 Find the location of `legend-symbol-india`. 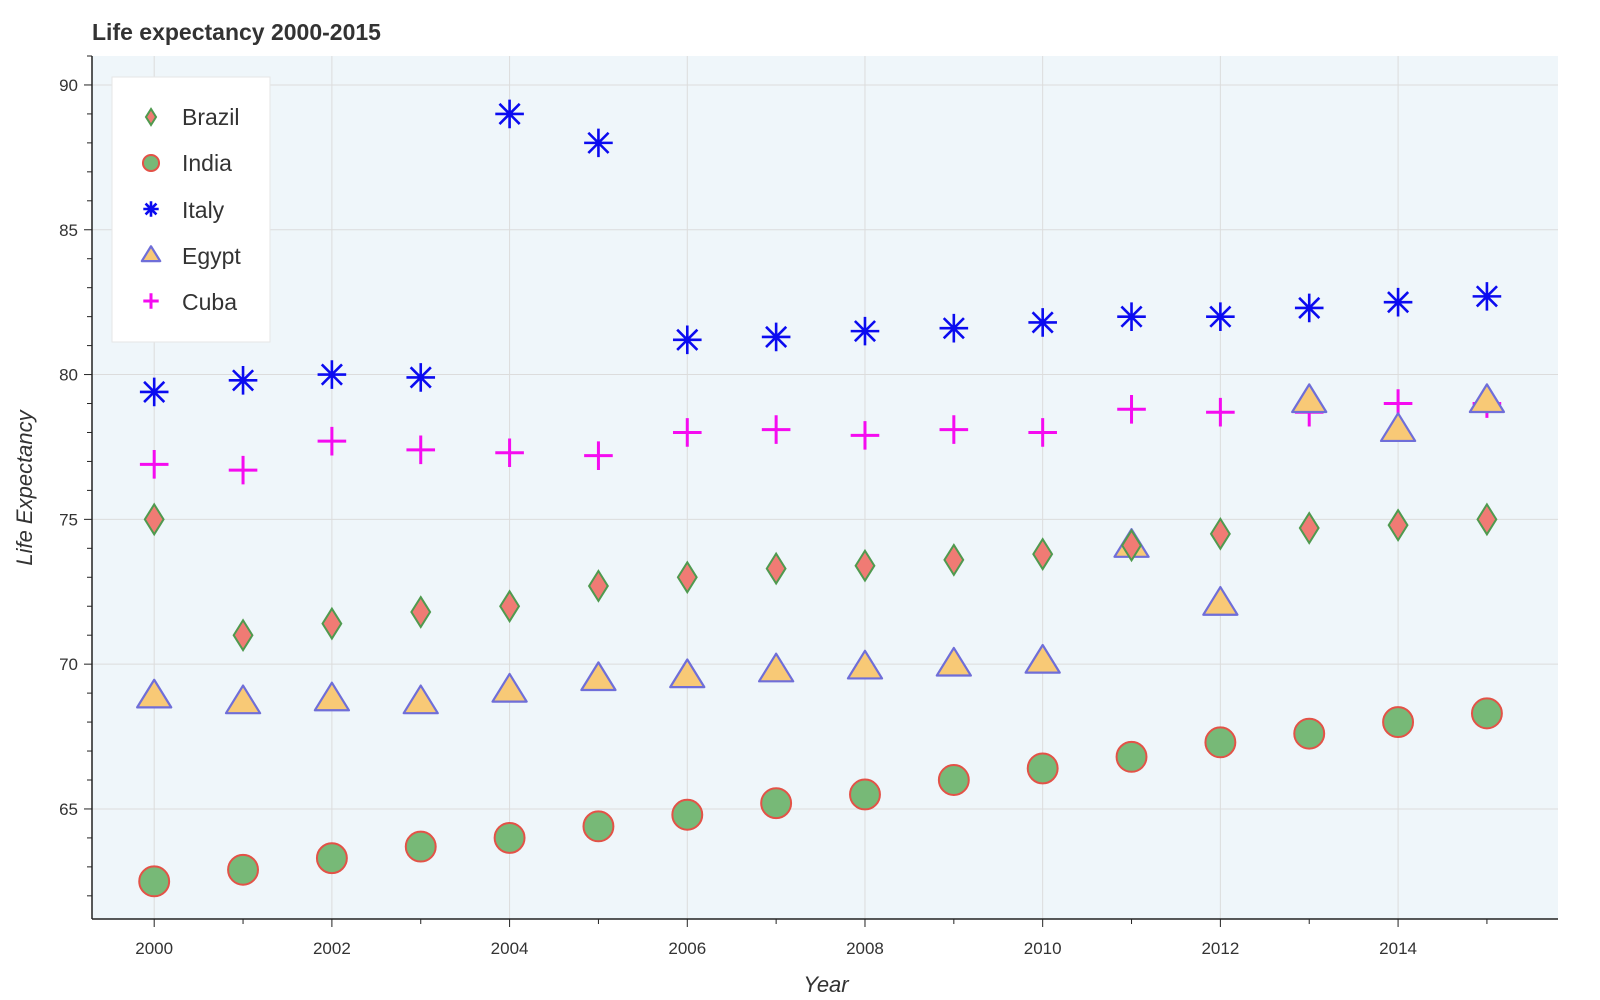

legend-symbol-india is located at coordinates (151, 163).